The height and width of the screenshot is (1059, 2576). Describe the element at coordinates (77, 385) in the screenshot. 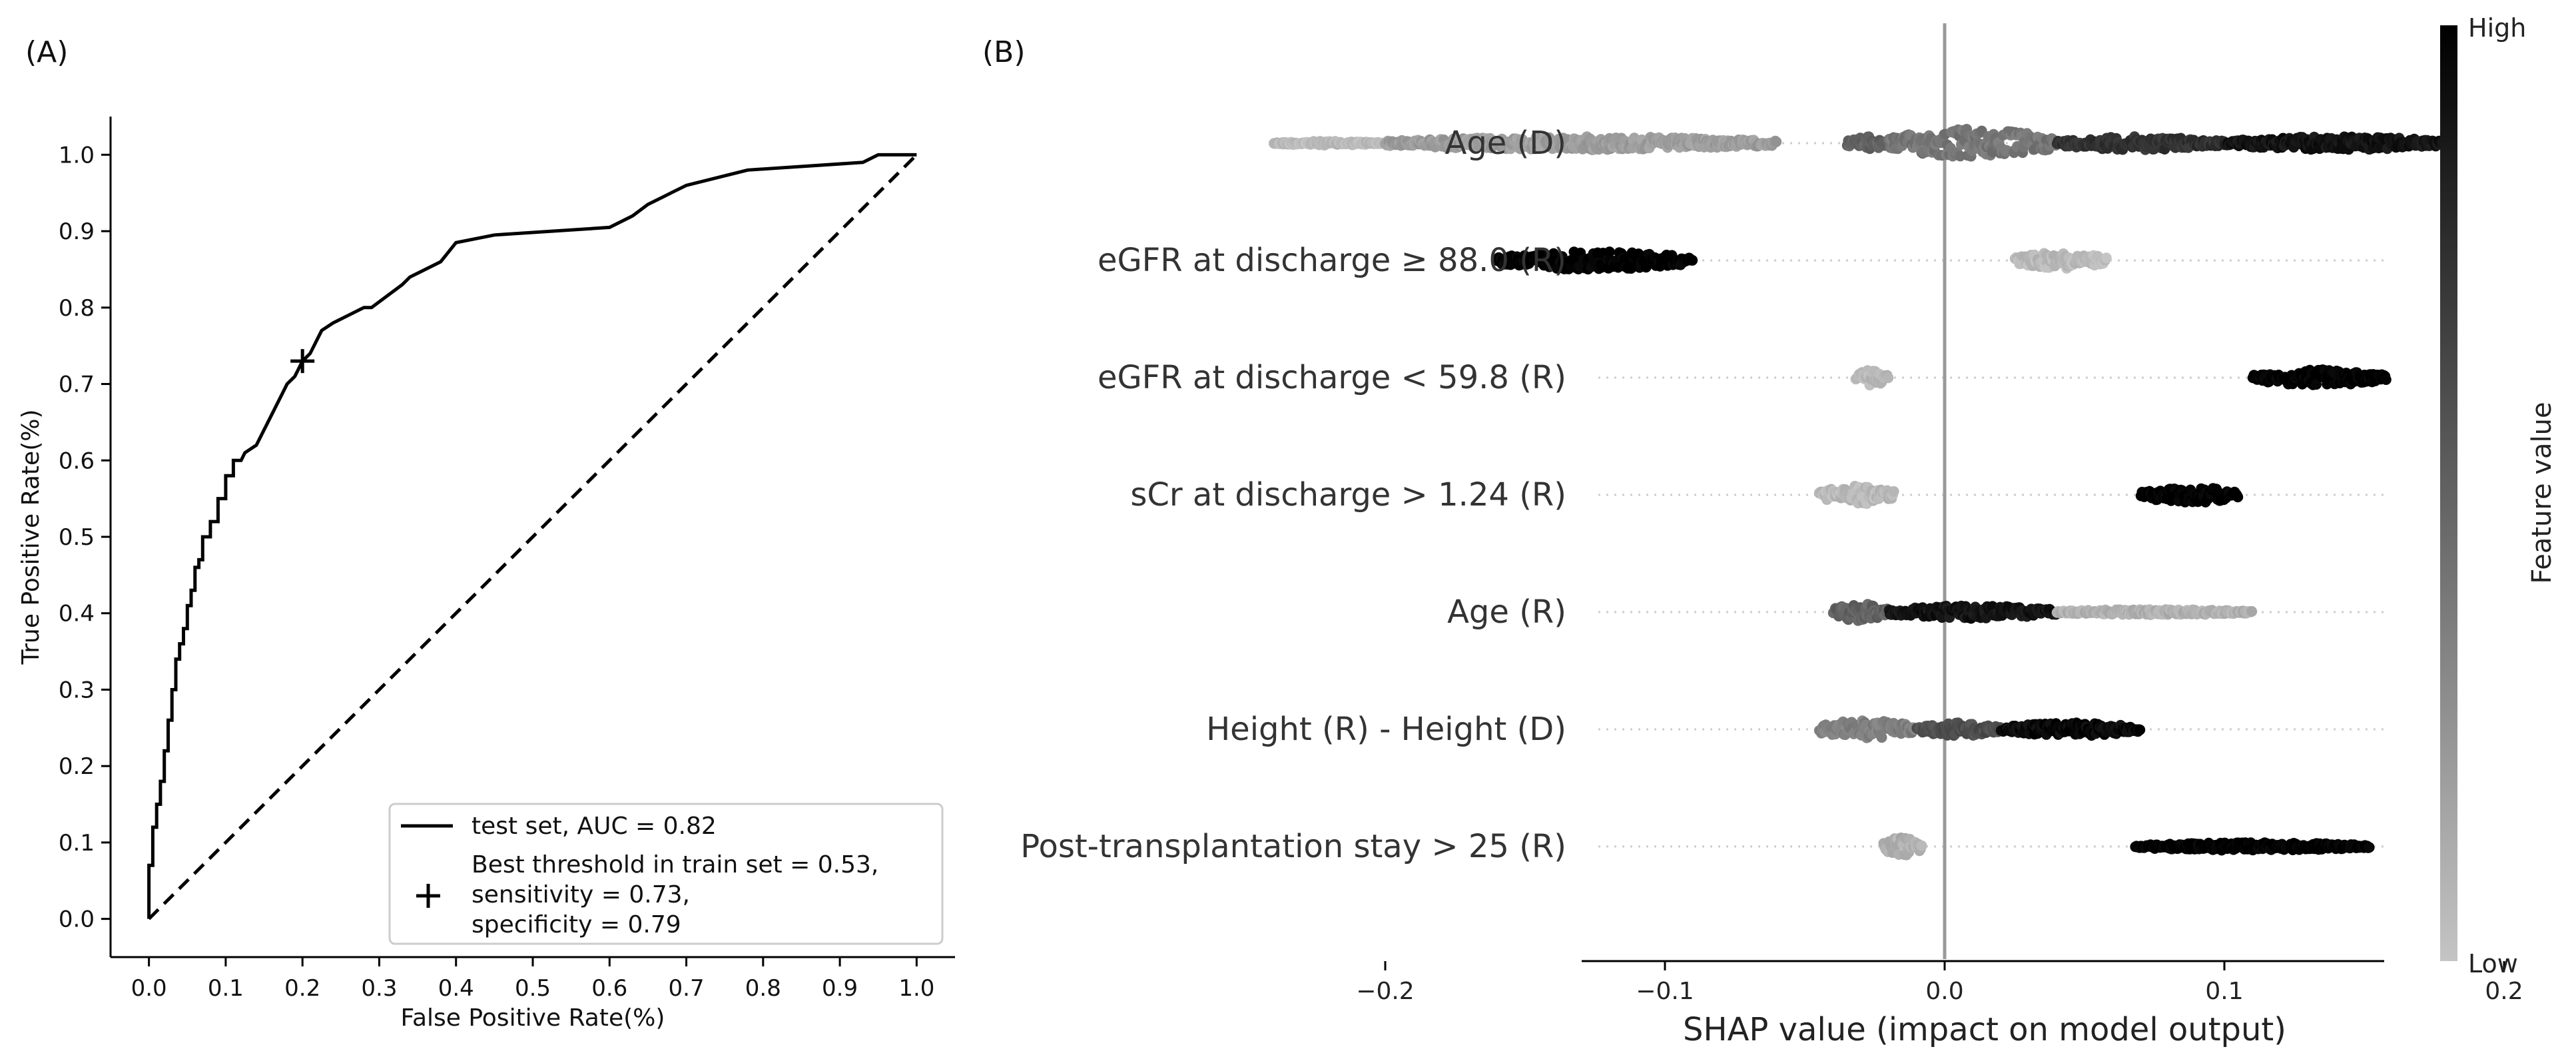

I see `roc-y-tick-label: 0.7` at that location.